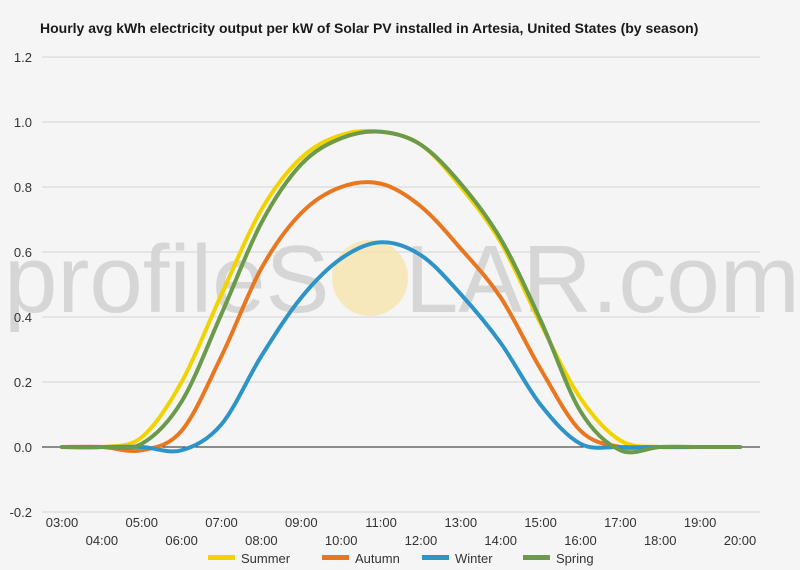  I want to click on x-tick-label: 18:00, so click(660, 540).